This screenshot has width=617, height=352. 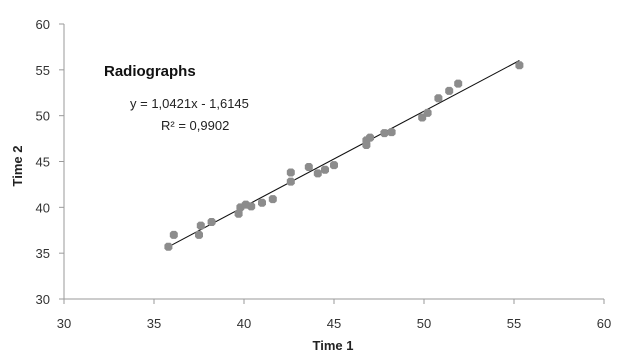 What do you see at coordinates (514, 323) in the screenshot?
I see `x-tick-label: 55` at bounding box center [514, 323].